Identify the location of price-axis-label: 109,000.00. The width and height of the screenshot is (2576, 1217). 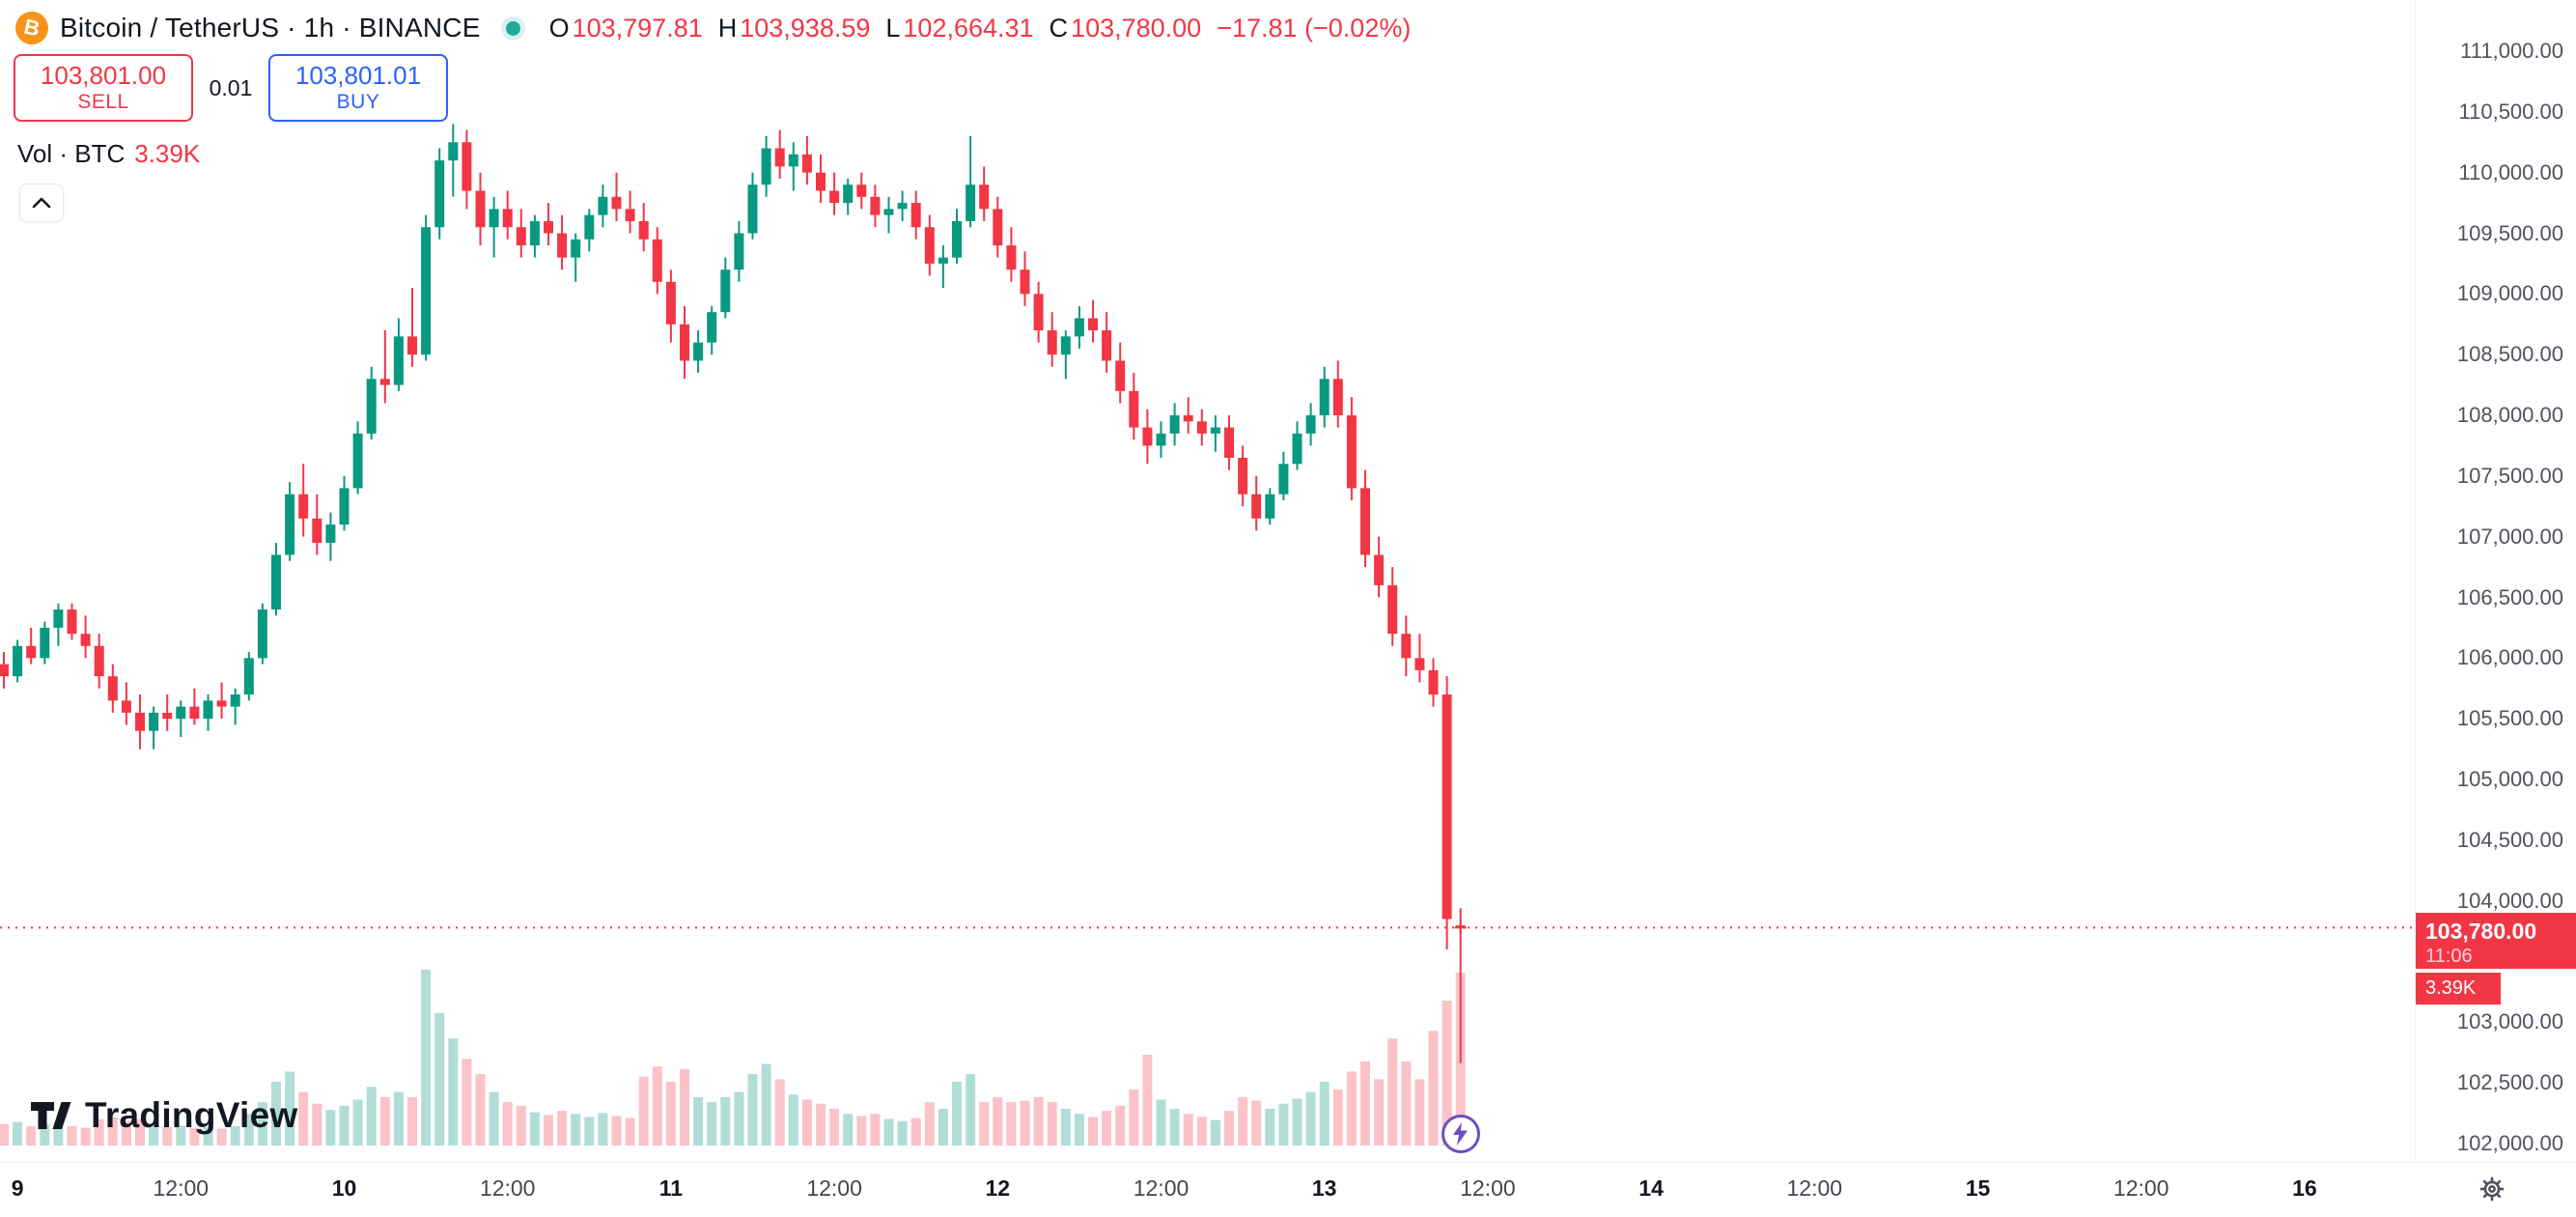
(2510, 293).